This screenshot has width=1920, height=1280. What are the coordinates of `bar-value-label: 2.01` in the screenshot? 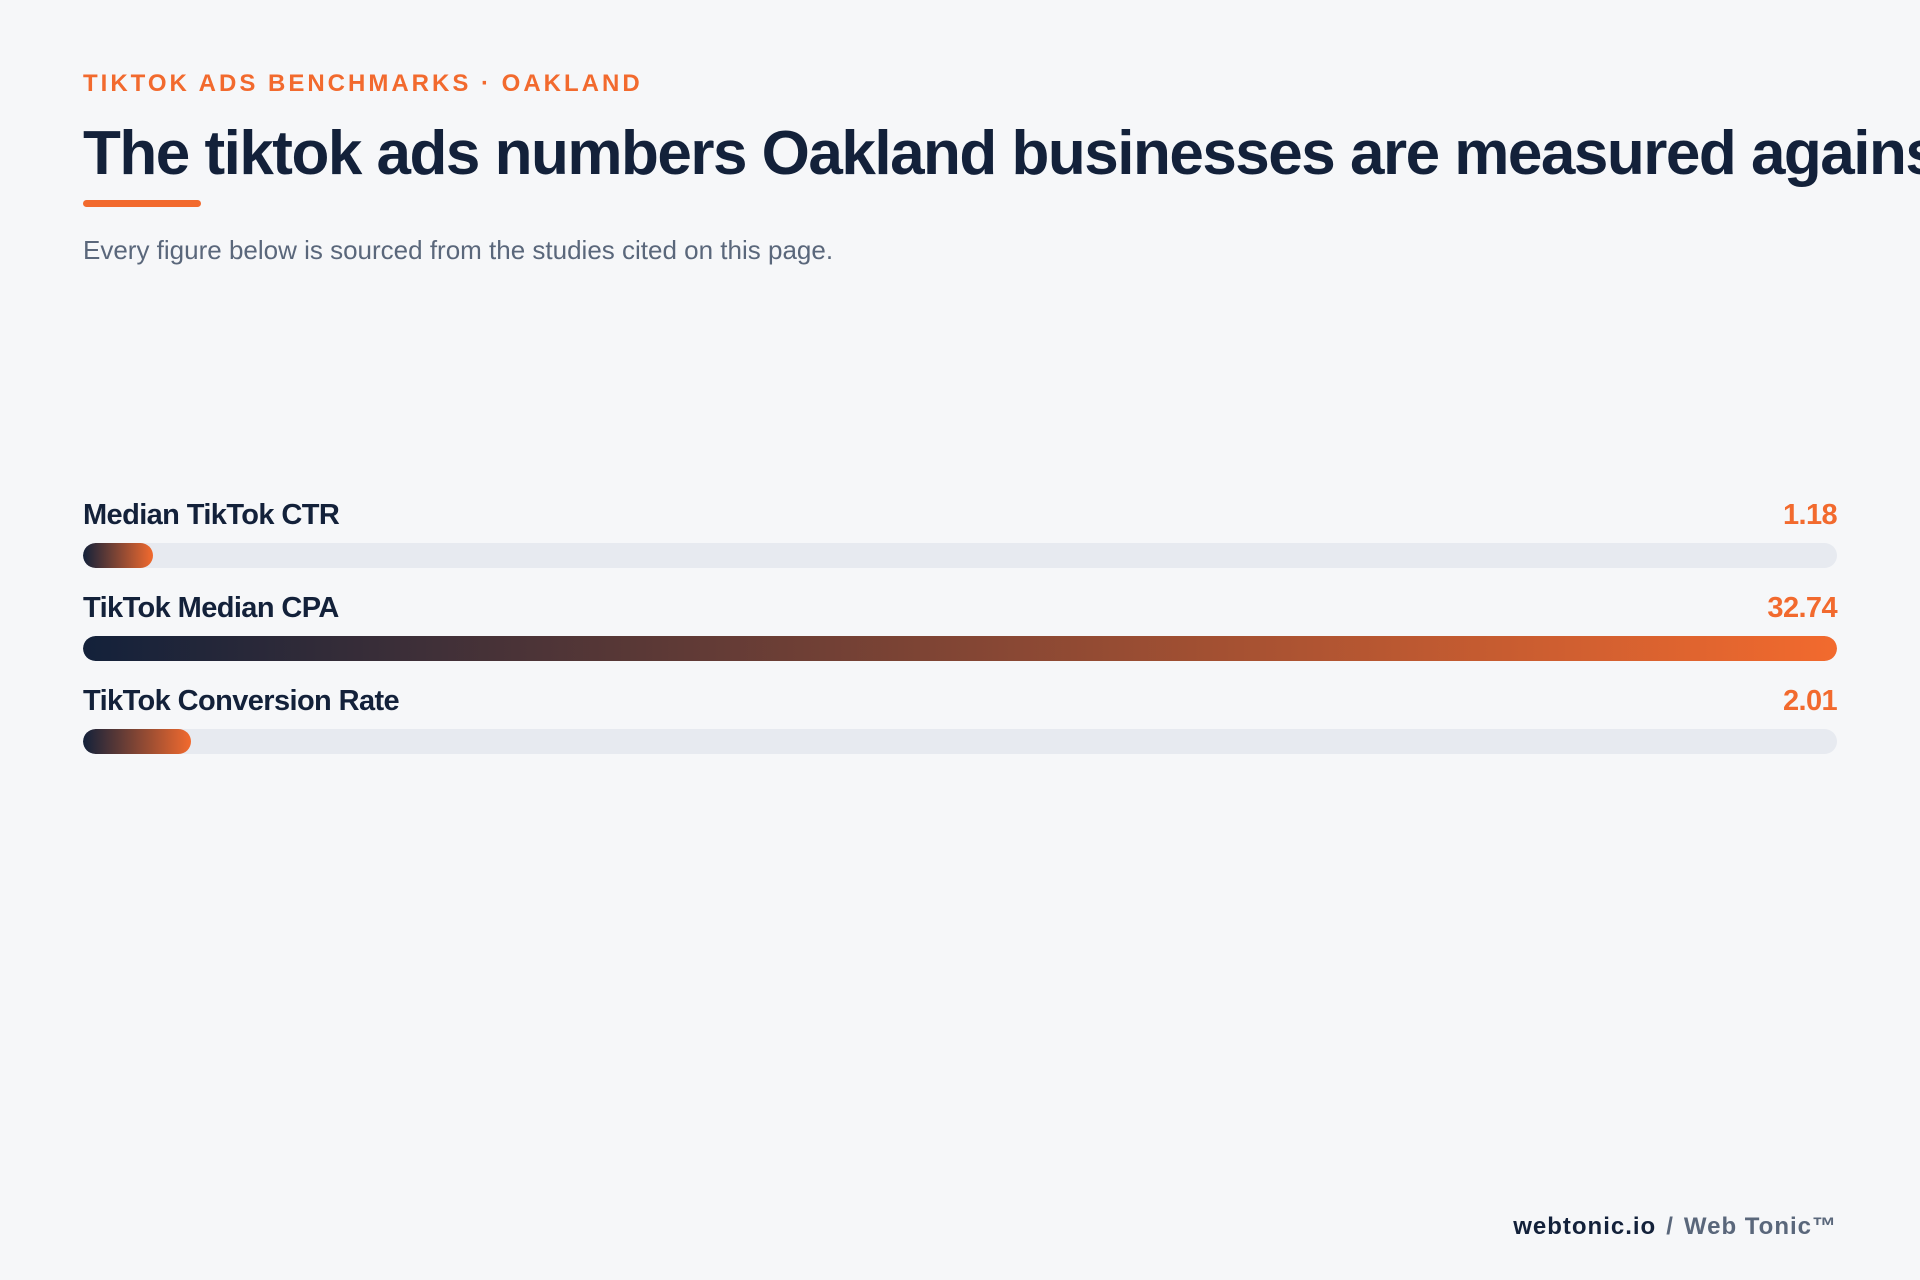 It's located at (1810, 701).